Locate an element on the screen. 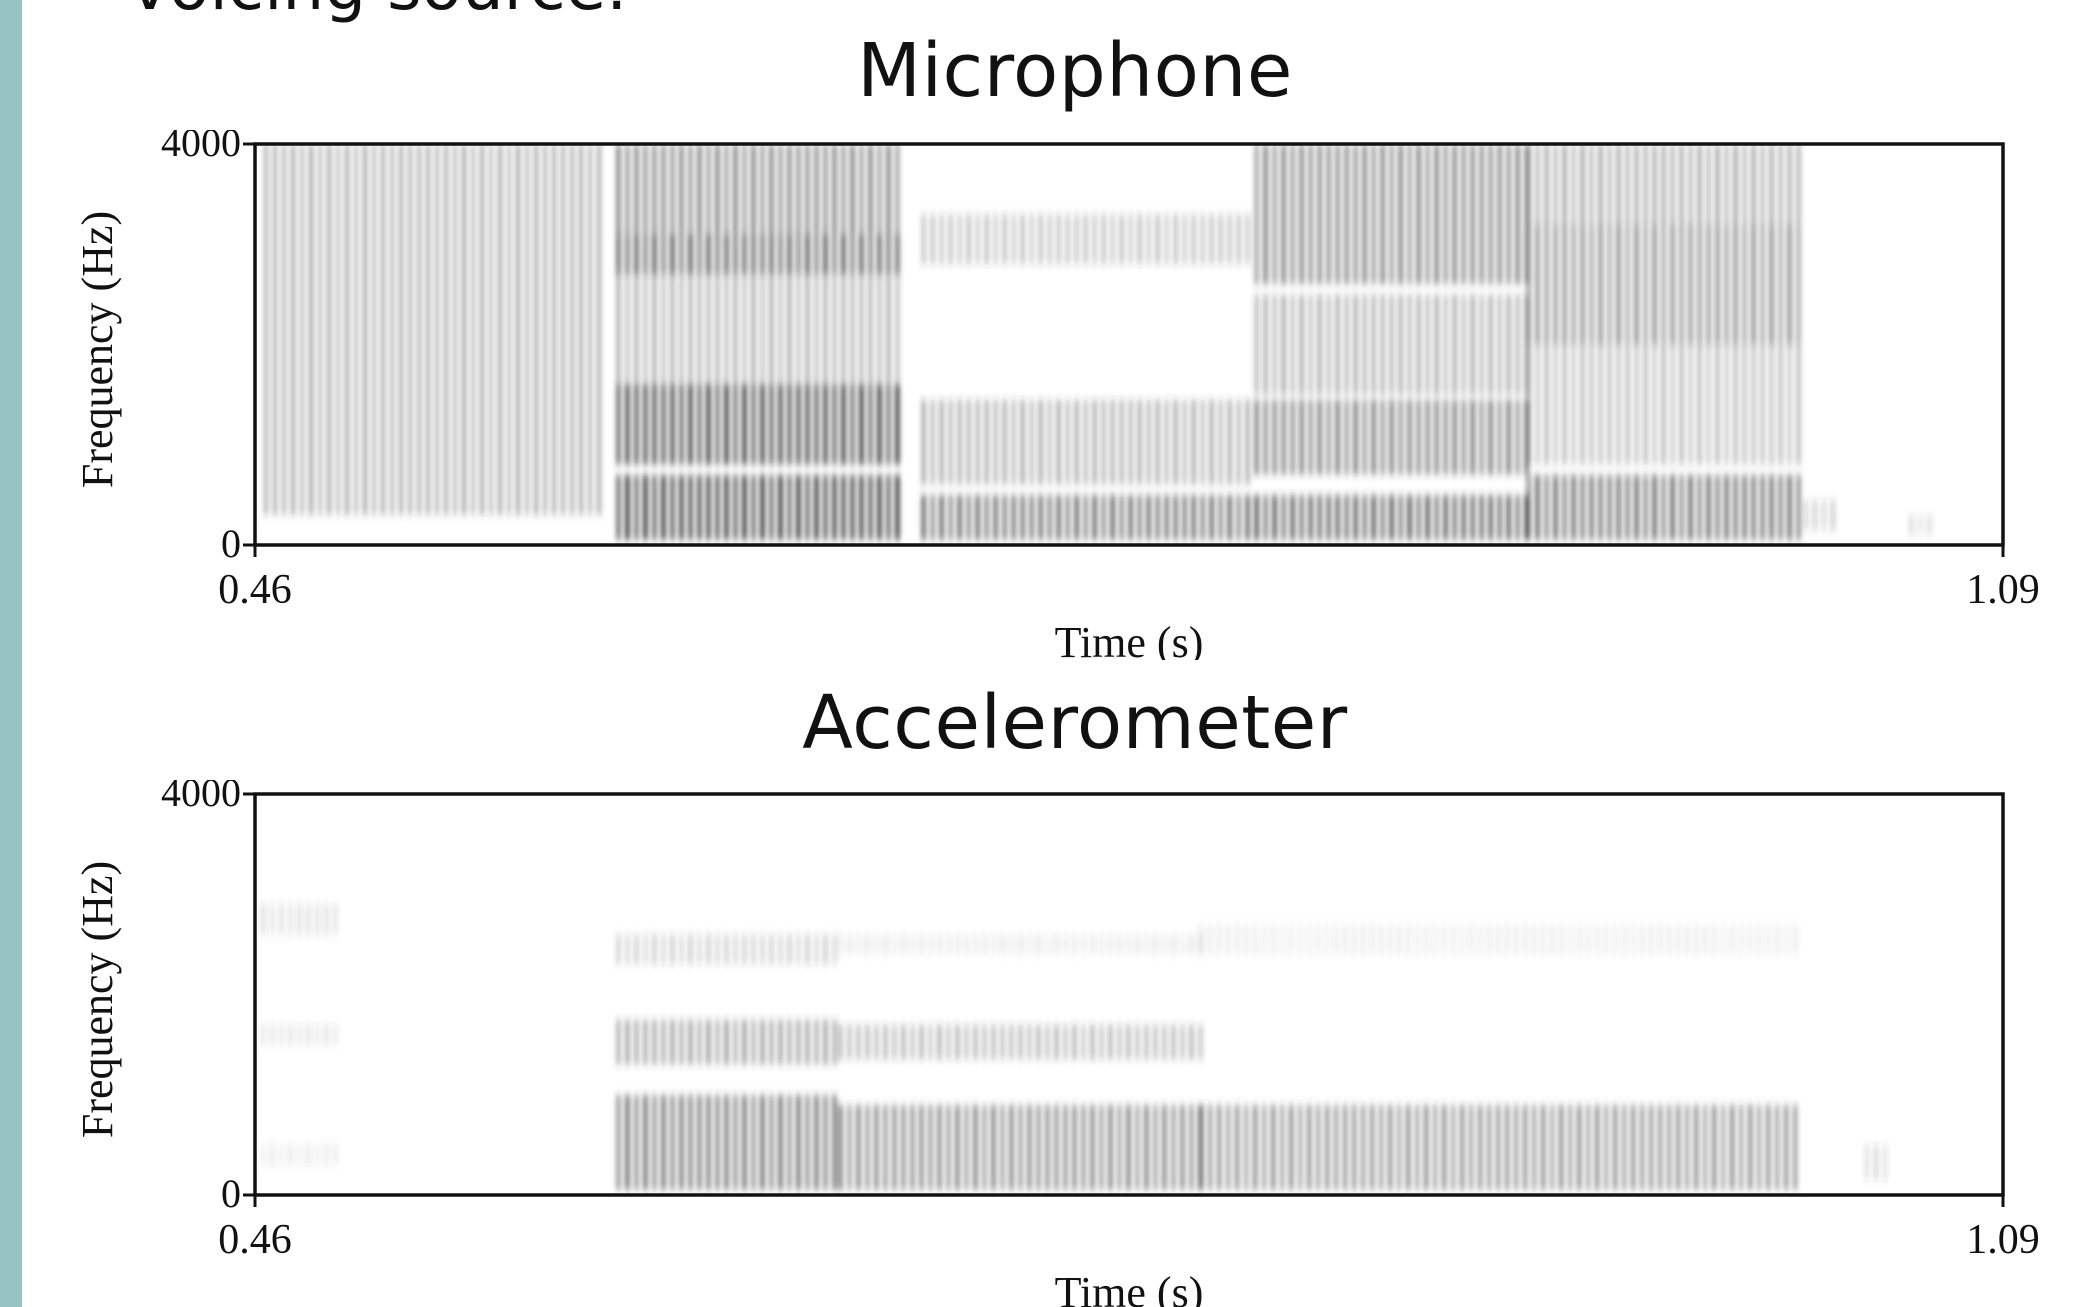 Image resolution: width=2090 pixels, height=1307 pixels. acc-y-tick-label: 4000 is located at coordinates (201, 797).